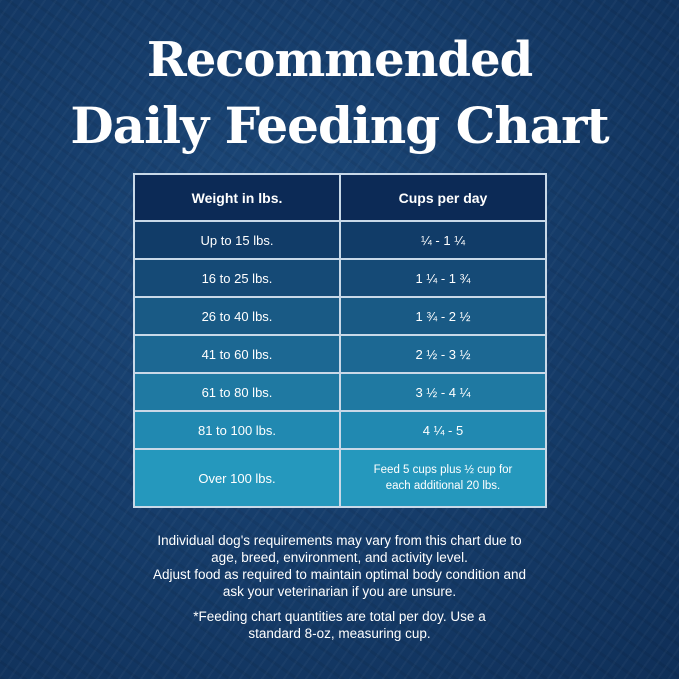  I want to click on table-row: 61 to 80 lbs. 3 ½ - 4 ¼, so click(340, 392).